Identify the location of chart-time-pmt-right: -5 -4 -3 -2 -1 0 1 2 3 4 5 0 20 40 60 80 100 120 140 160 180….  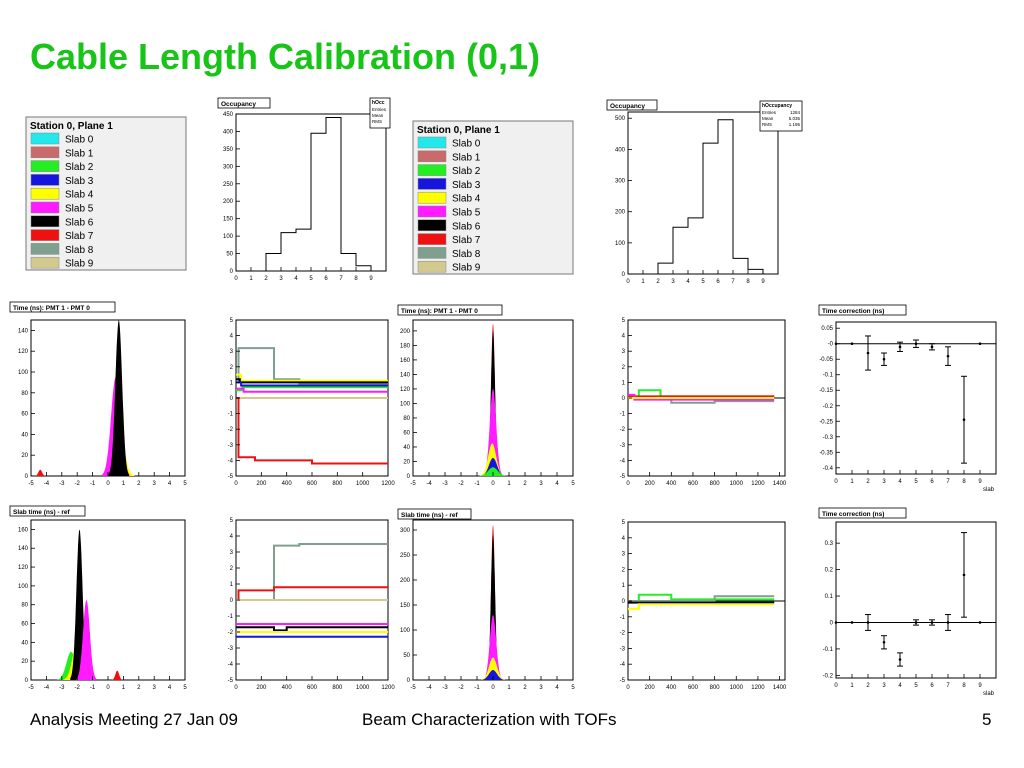
(486, 395).